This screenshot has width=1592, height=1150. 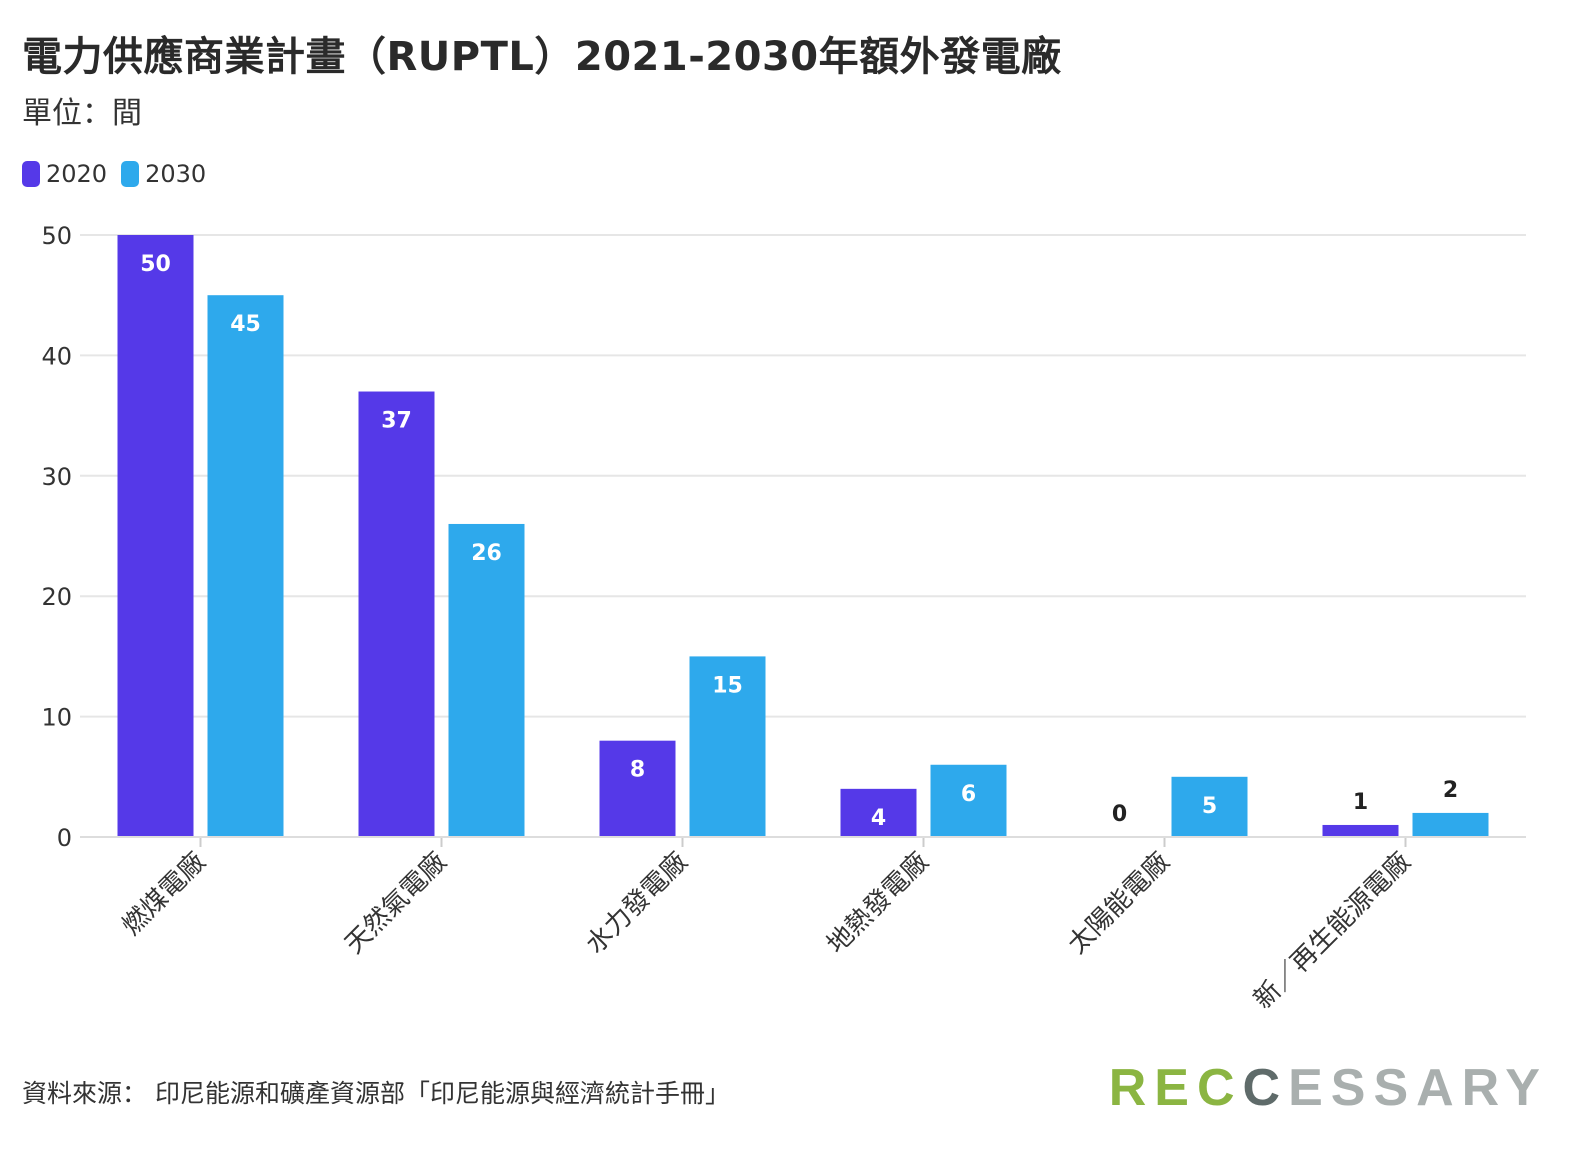 I want to click on data-label: 37, so click(x=396, y=421).